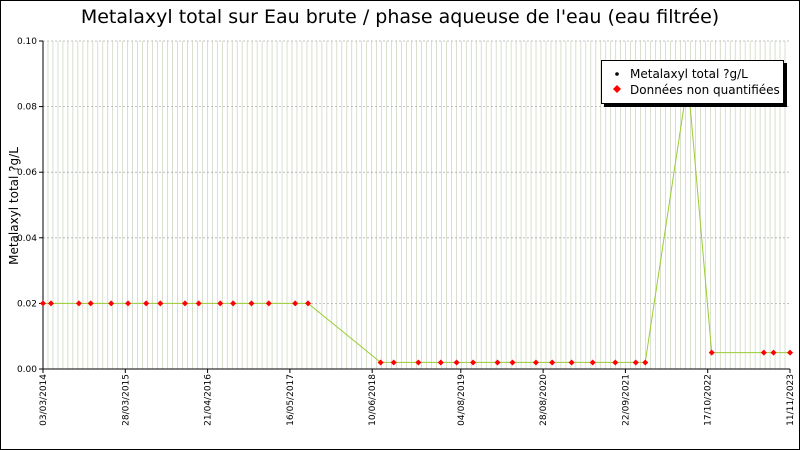 This screenshot has height=450, width=800. What do you see at coordinates (27, 173) in the screenshot?
I see `y-tick-label: 0.06` at bounding box center [27, 173].